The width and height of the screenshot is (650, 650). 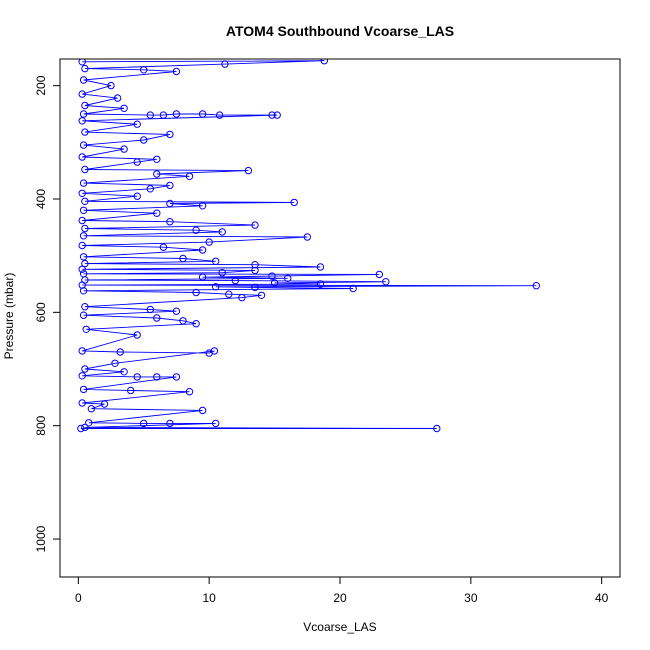 What do you see at coordinates (340, 31) in the screenshot?
I see `chart-title: ATOM4 Southbound Vcoarse_LAS` at bounding box center [340, 31].